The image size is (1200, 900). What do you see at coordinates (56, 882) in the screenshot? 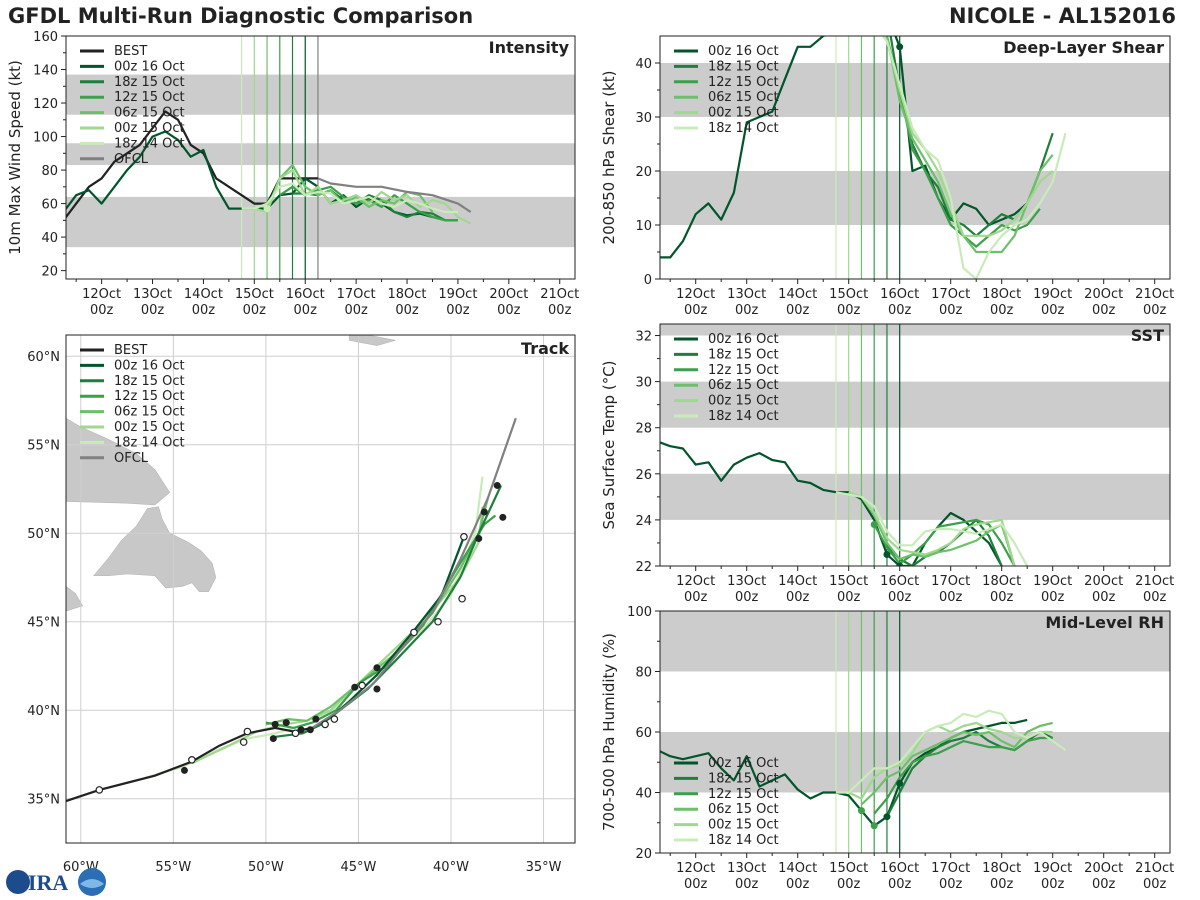
I see `cira-logo: CIRA` at bounding box center [56, 882].